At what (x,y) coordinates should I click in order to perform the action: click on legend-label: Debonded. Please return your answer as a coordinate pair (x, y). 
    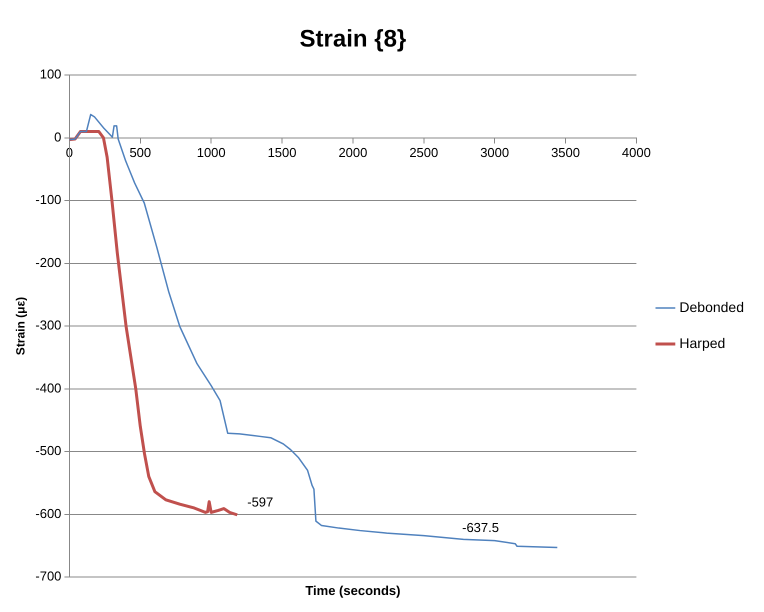
    Looking at the image, I should click on (711, 306).